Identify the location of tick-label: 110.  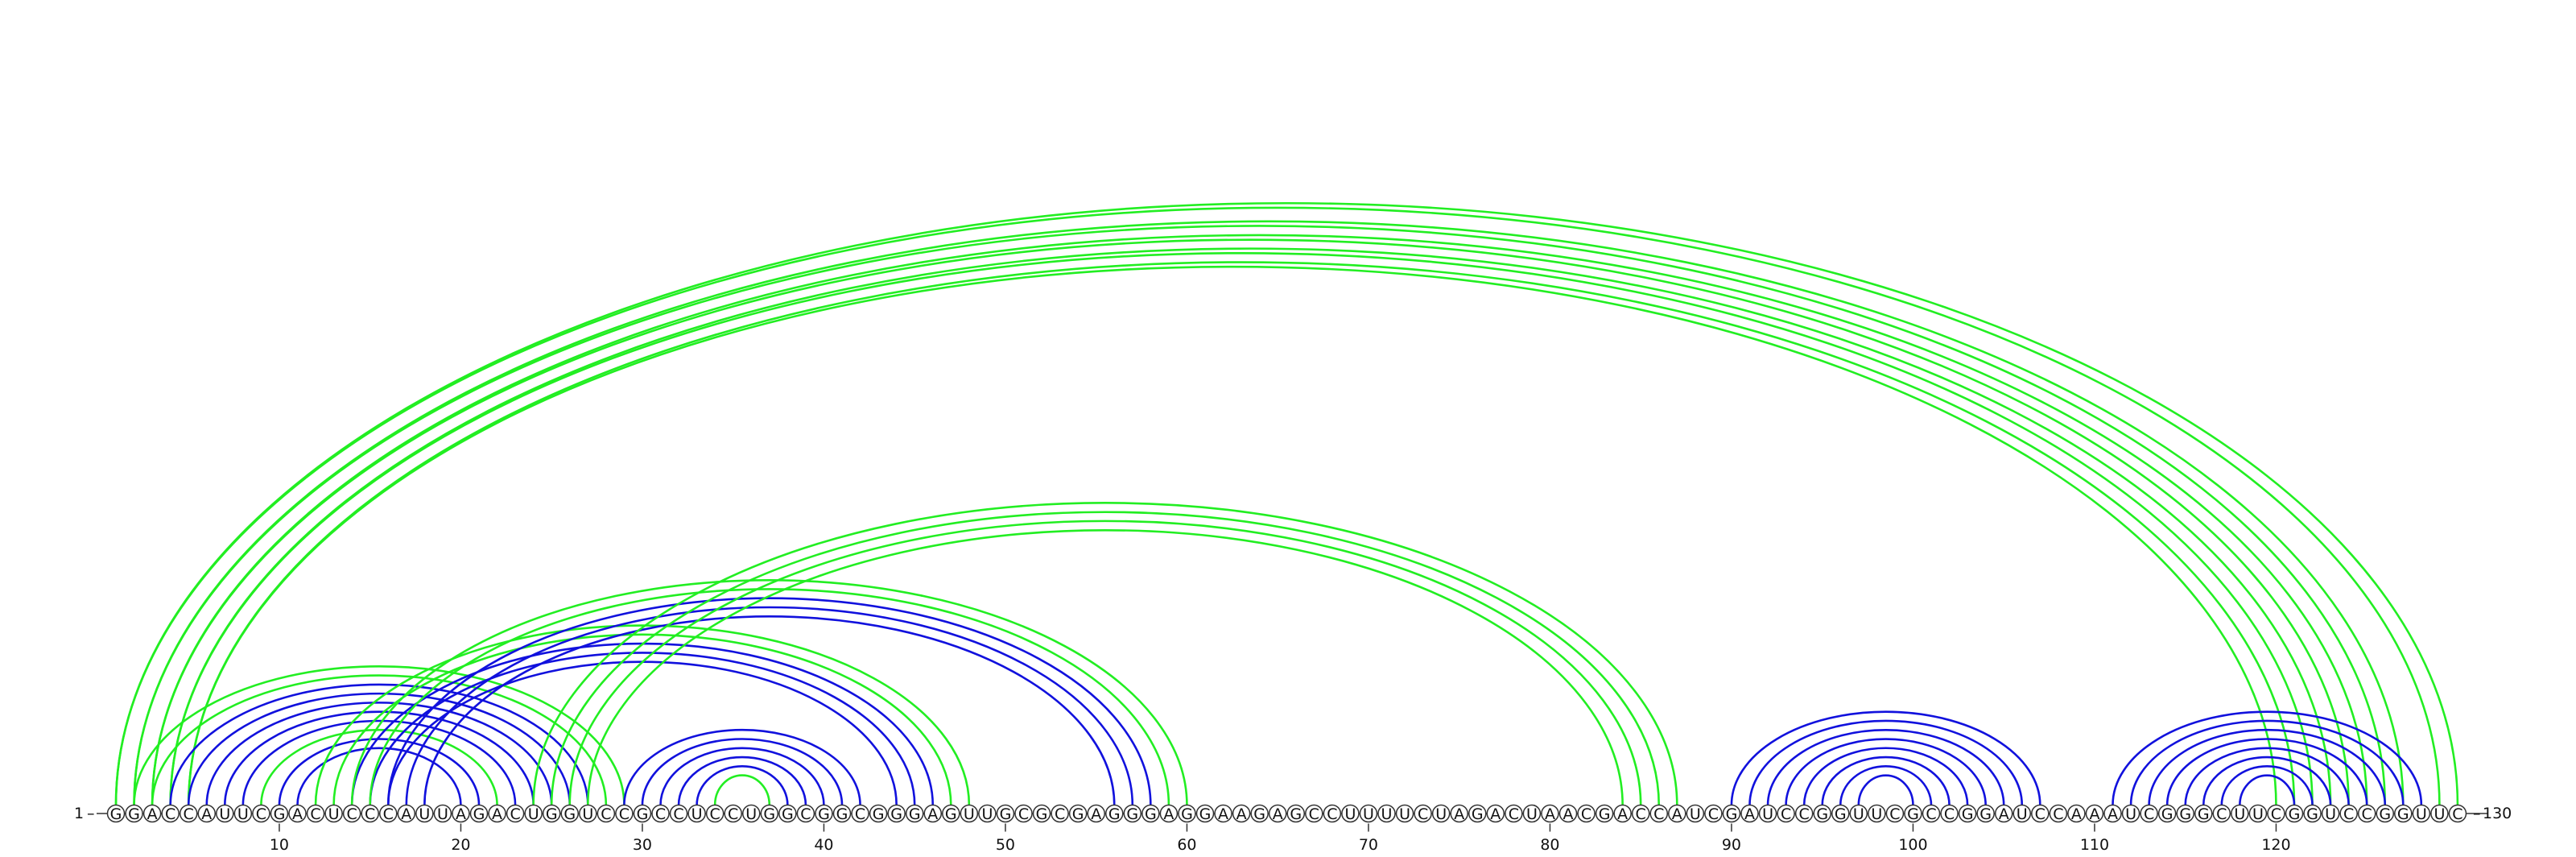
(2094, 845).